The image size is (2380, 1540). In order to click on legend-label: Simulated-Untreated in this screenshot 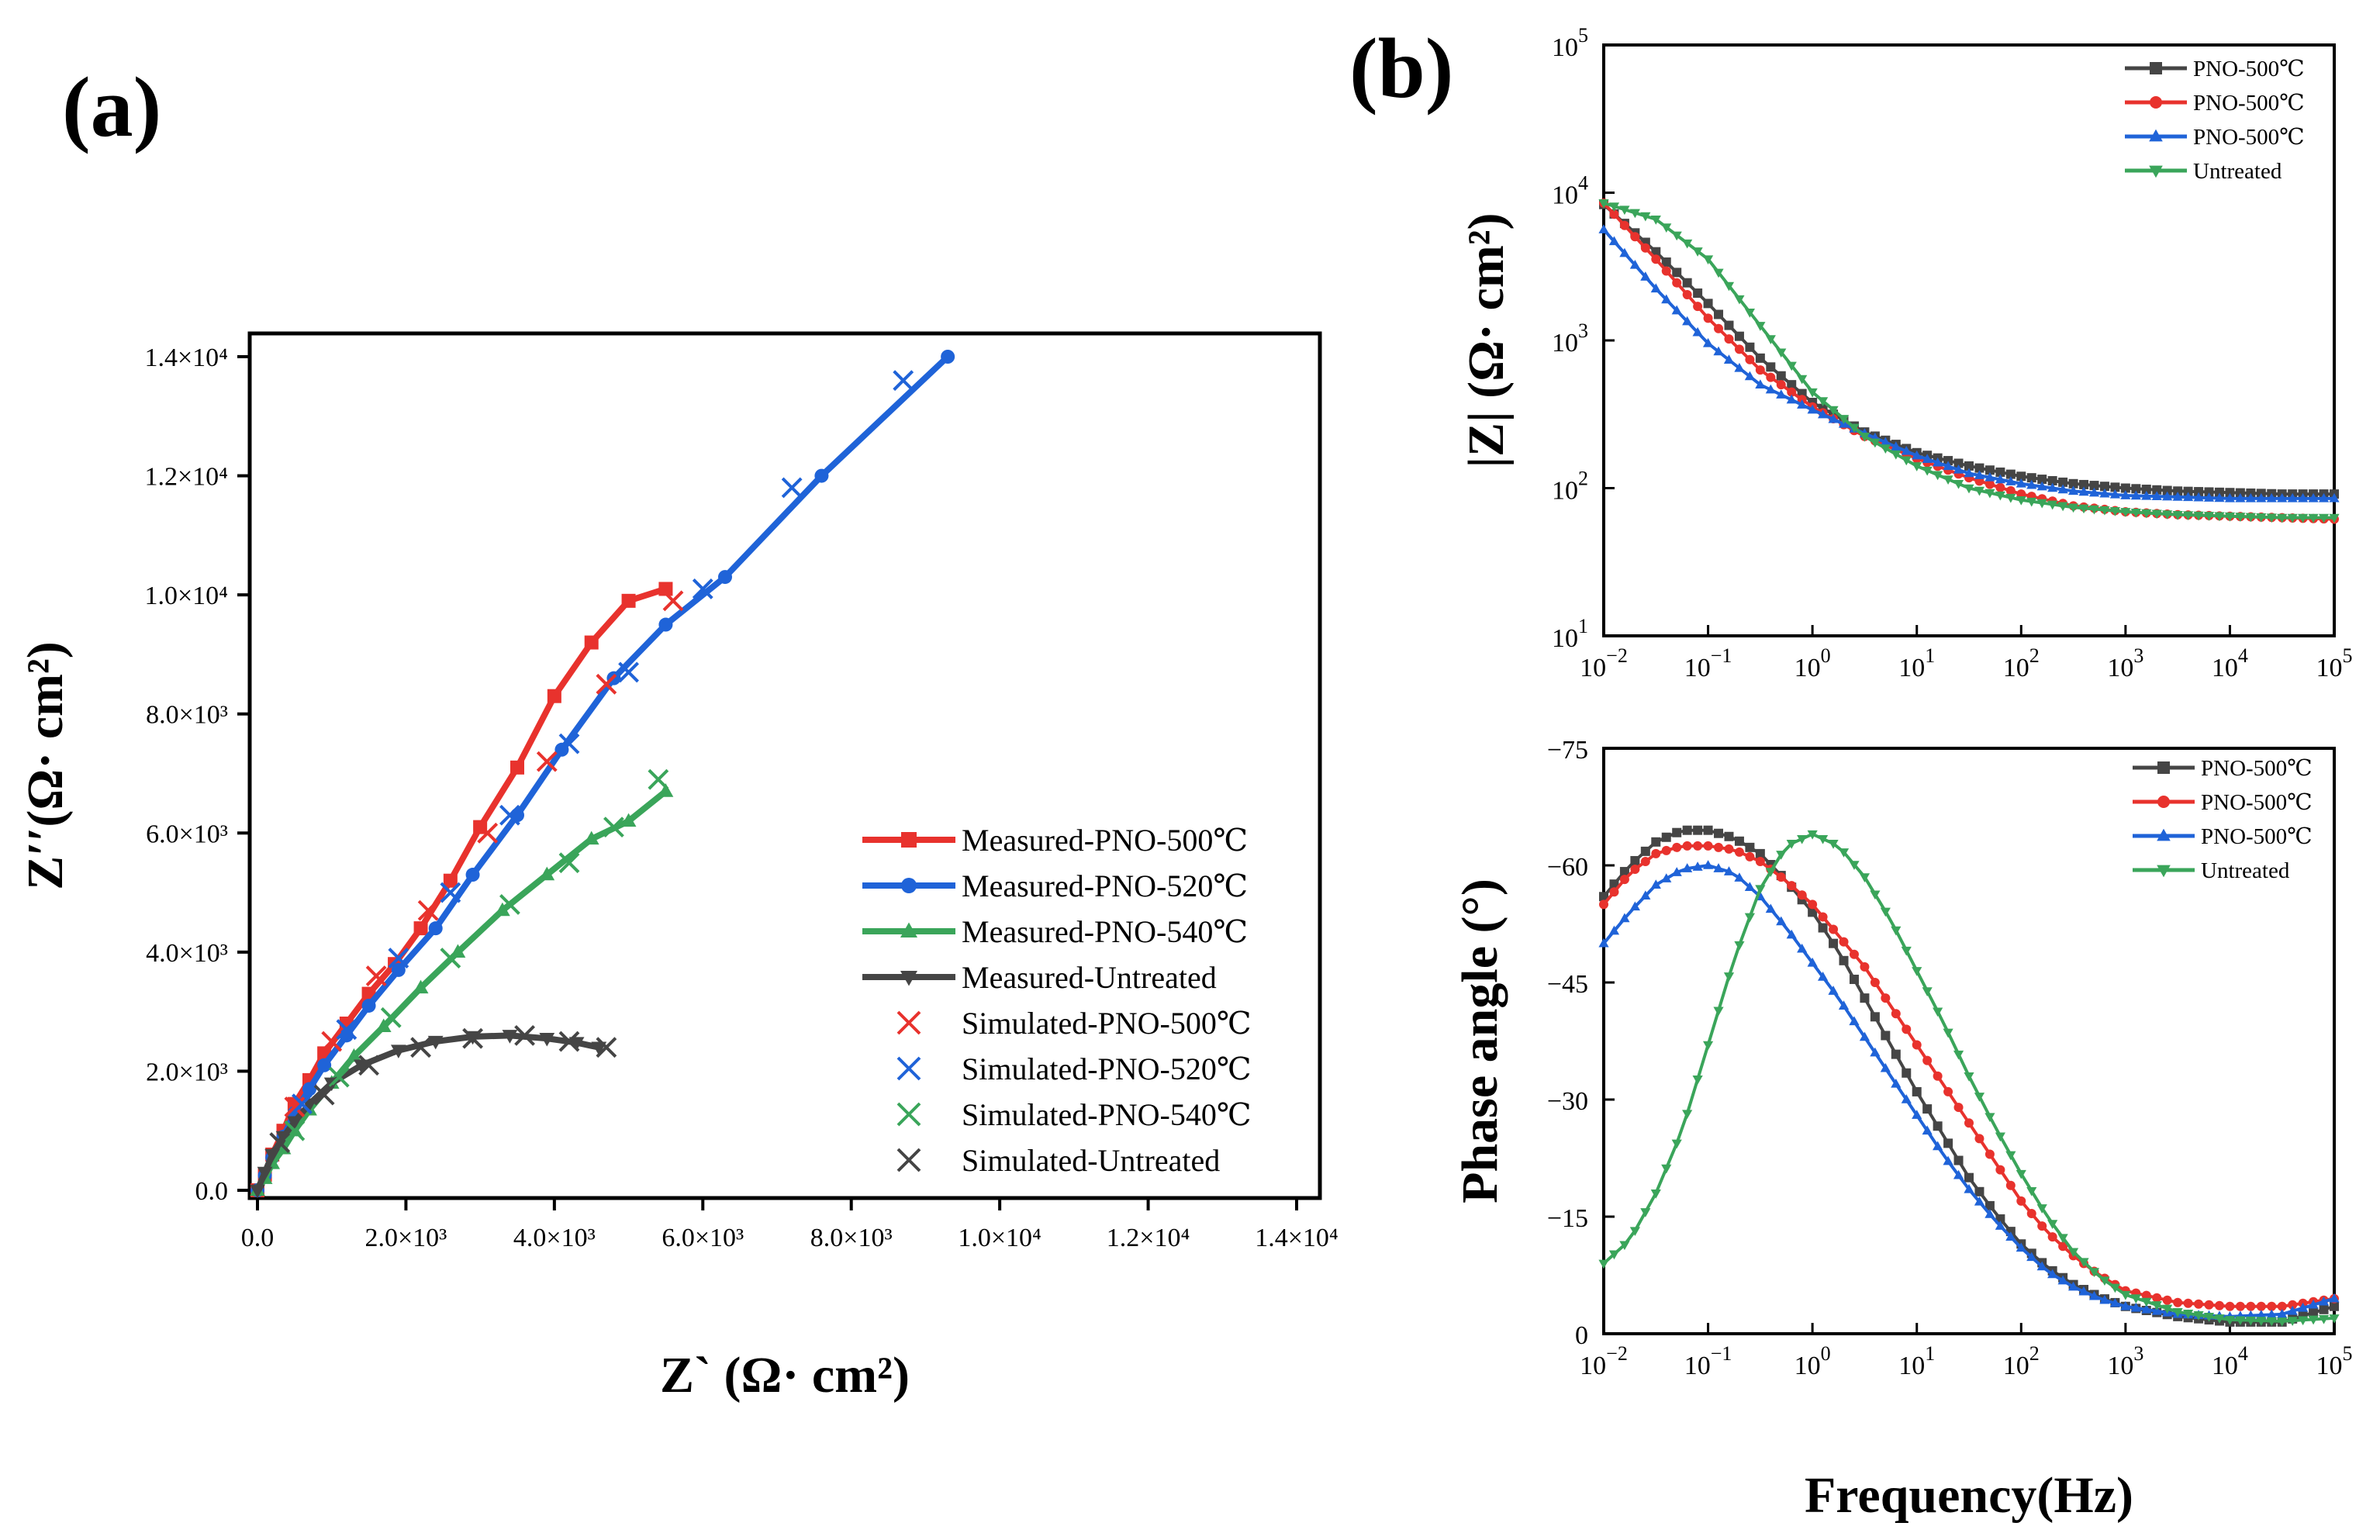, I will do `click(1091, 1160)`.